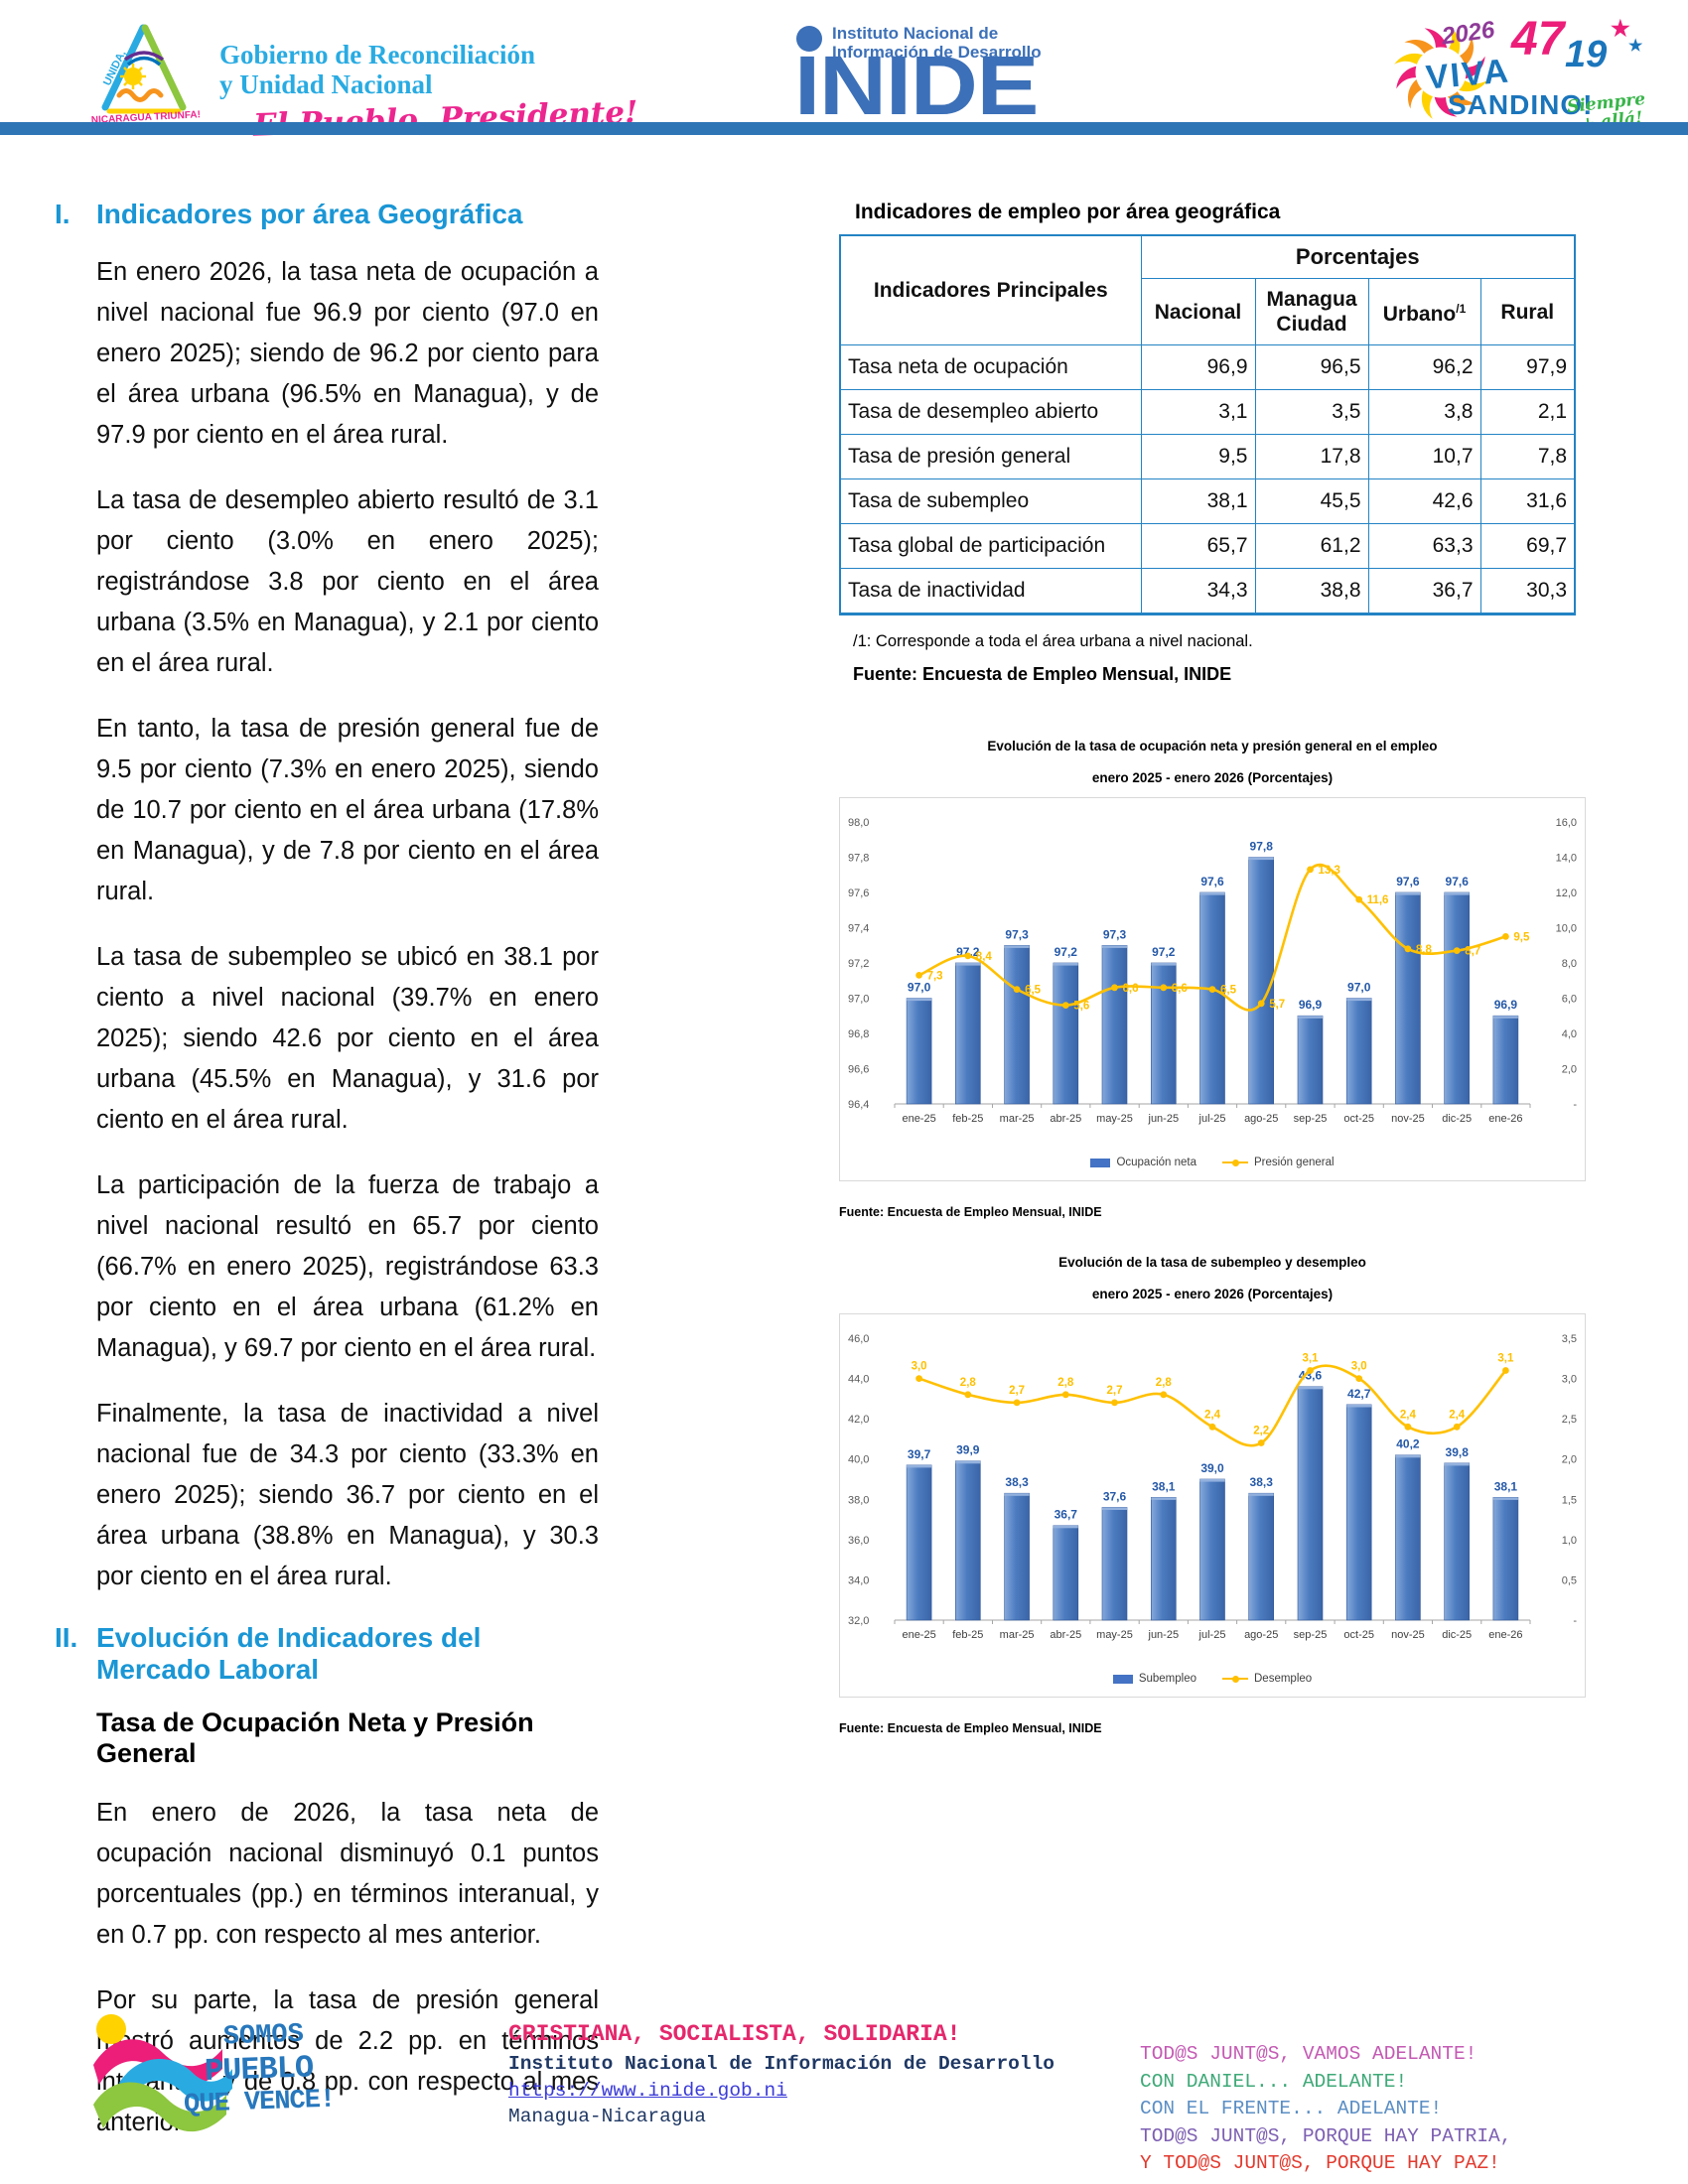 The image size is (1688, 2184). Describe the element at coordinates (327, 214) in the screenshot. I see `section1-heading: I. Indicadores por área Geográfica` at that location.